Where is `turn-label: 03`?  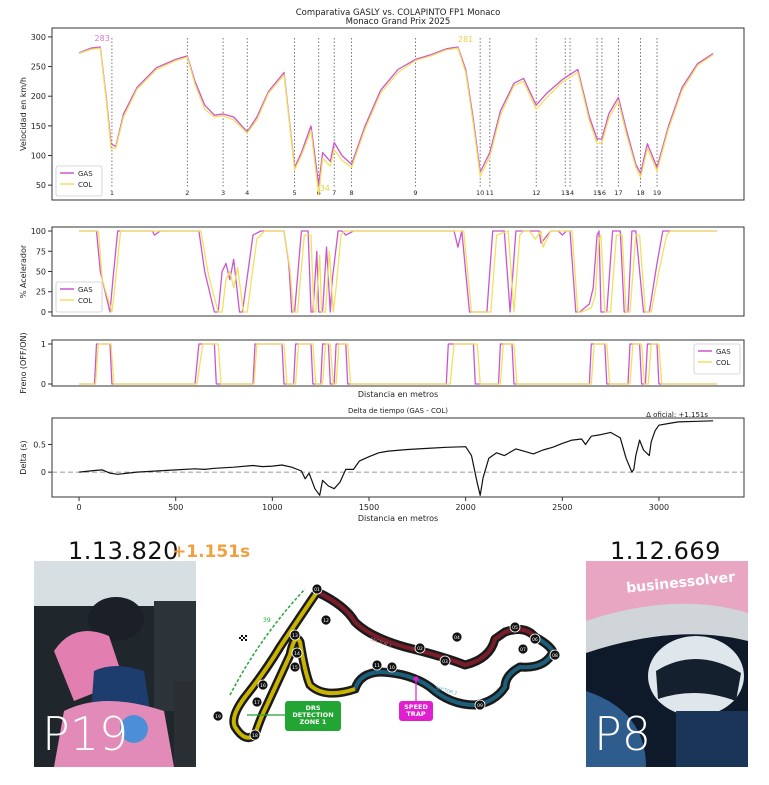
turn-label: 03 is located at coordinates (445, 662).